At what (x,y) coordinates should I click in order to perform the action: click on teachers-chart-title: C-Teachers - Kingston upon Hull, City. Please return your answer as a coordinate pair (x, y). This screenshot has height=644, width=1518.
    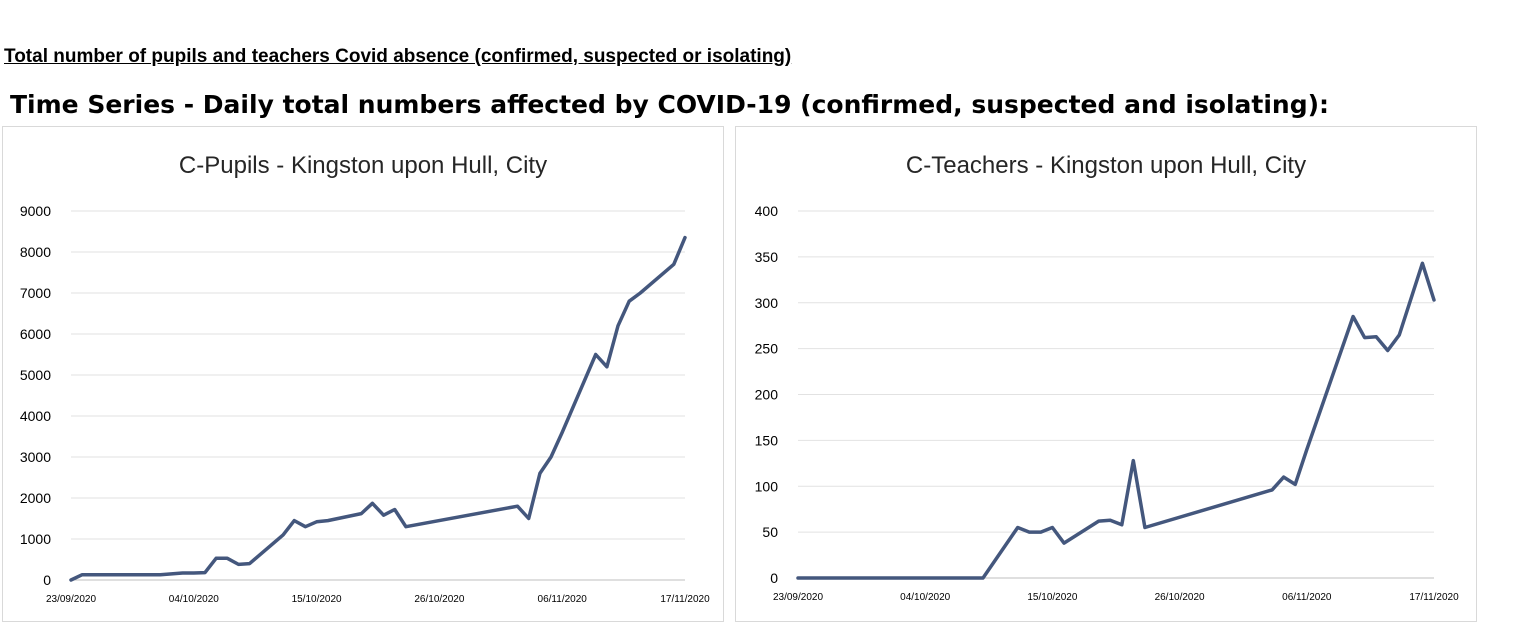
    Looking at the image, I should click on (1106, 165).